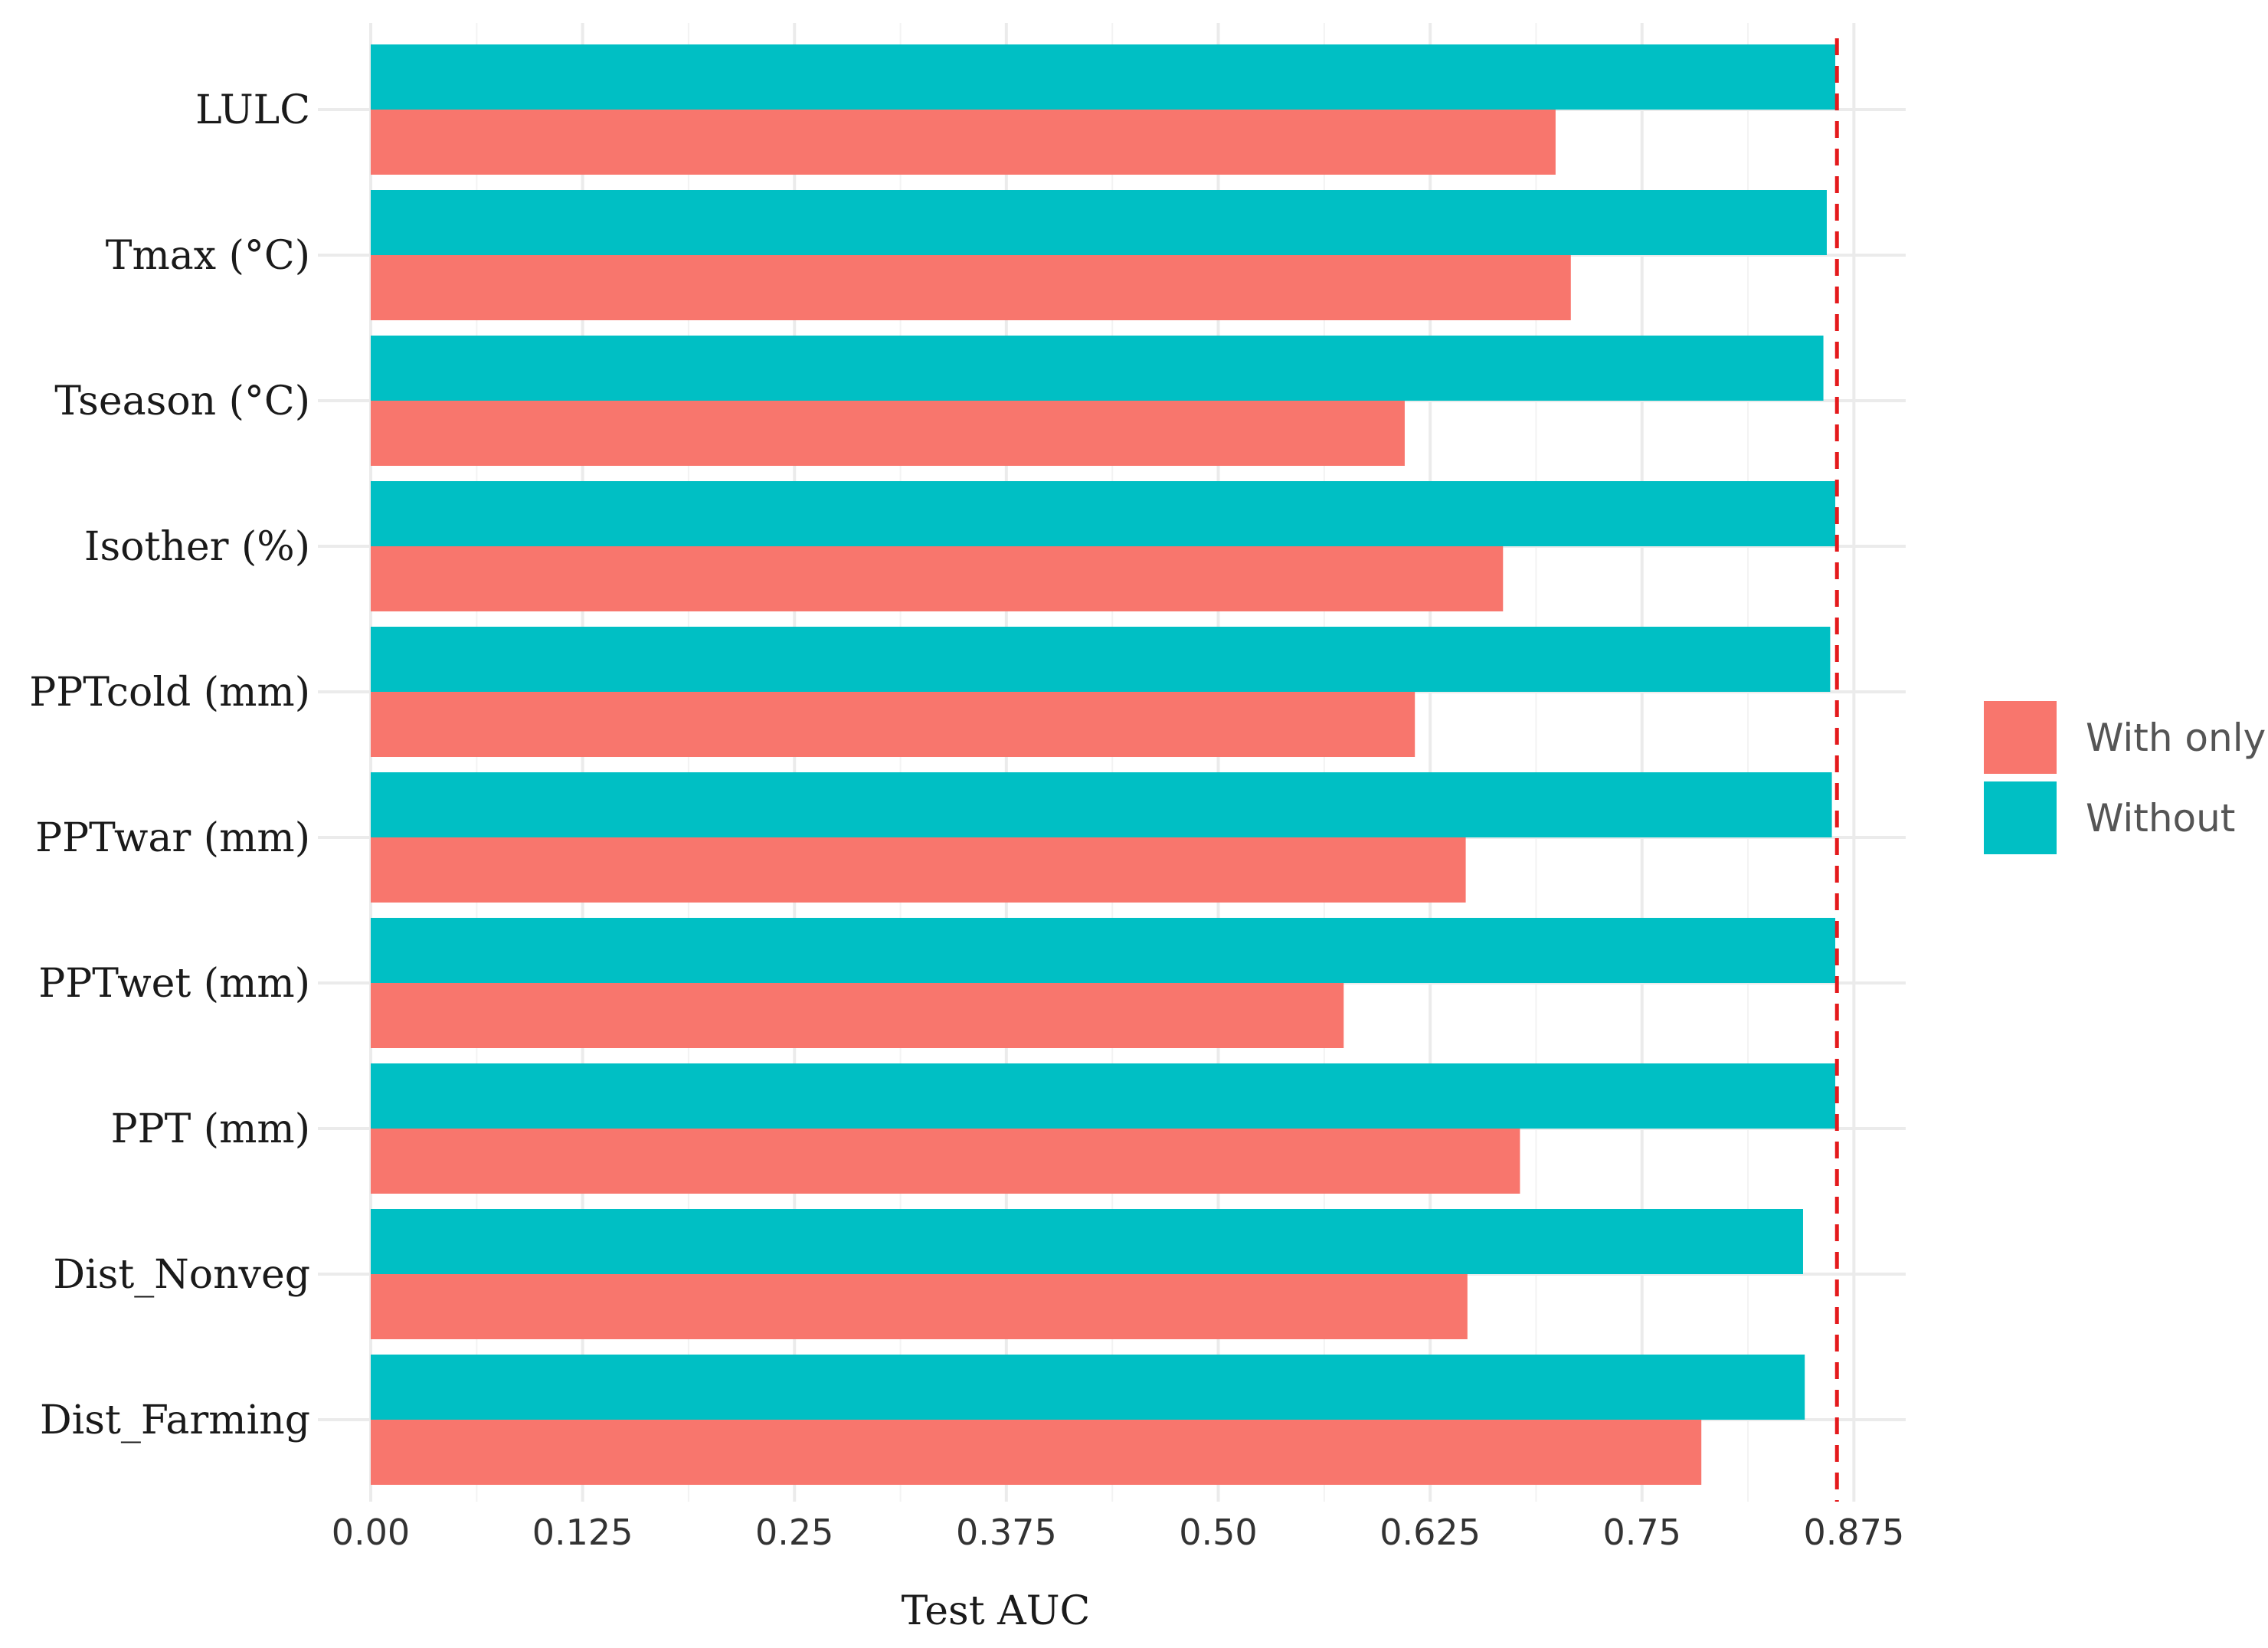 The width and height of the screenshot is (2268, 1648). I want to click on x-tick-labels: 0.00 0.125 0.25 0.375 0.50 0.625 0.75 0.875, so click(1118, 1532).